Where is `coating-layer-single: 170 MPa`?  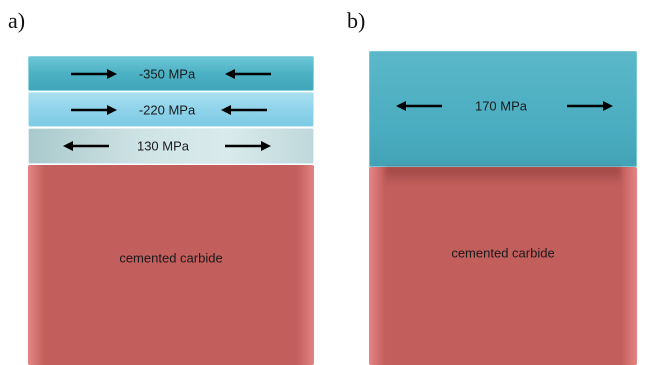
coating-layer-single: 170 MPa is located at coordinates (503, 109).